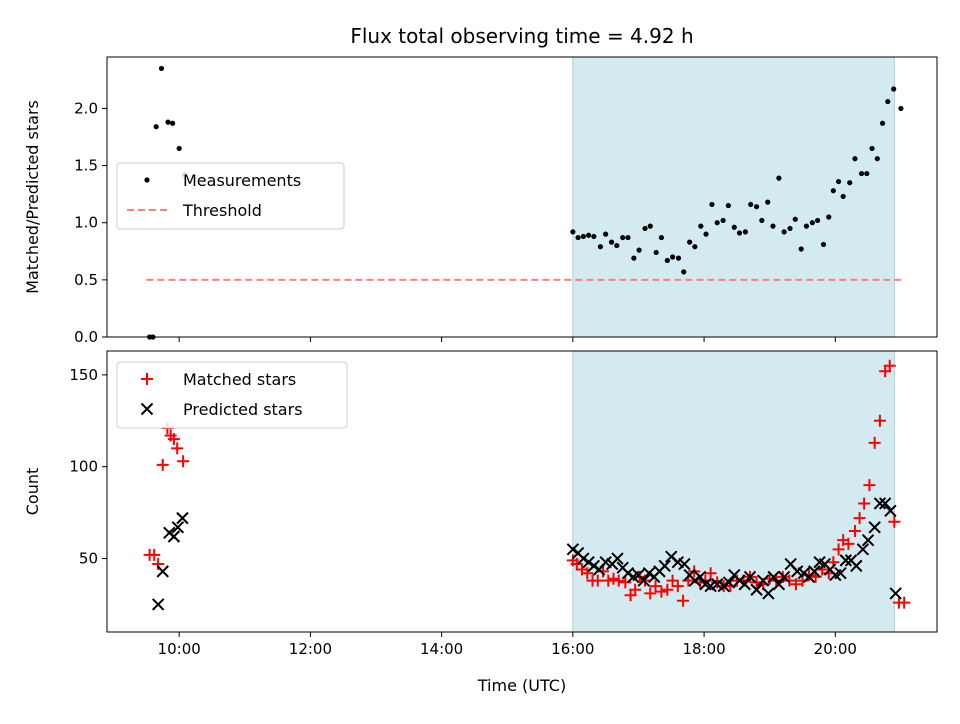 Image resolution: width=960 pixels, height=724 pixels. Describe the element at coordinates (242, 180) in the screenshot. I see `legend-label: Measurements` at that location.